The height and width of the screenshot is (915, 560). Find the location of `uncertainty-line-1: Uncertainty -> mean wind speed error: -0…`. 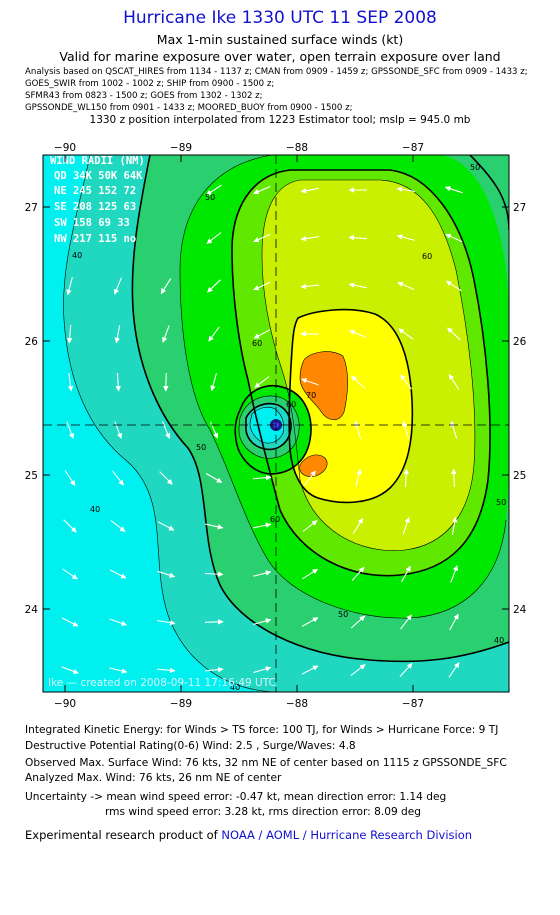

uncertainty-line-1: Uncertainty -> mean wind speed error: -0… is located at coordinates (236, 797).